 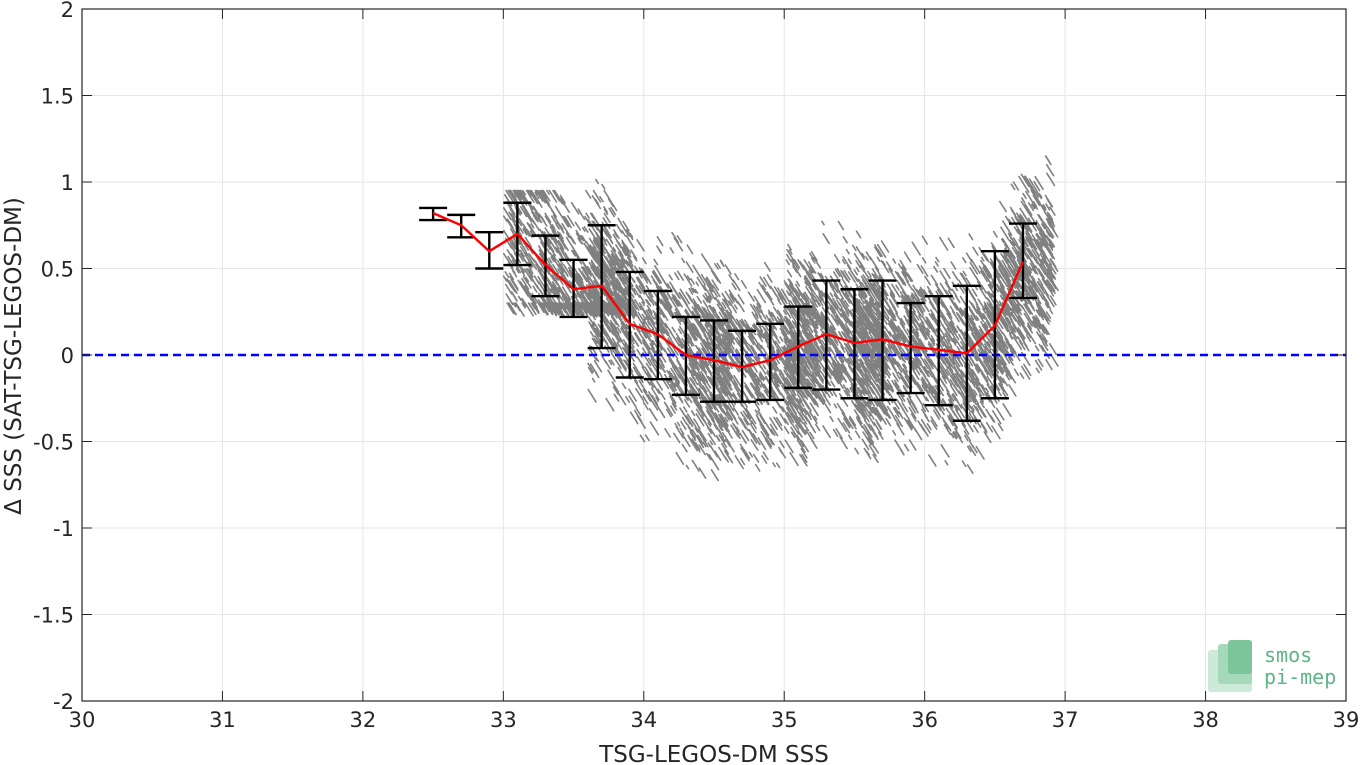 I want to click on x-tick-label: 34, so click(x=643, y=720).